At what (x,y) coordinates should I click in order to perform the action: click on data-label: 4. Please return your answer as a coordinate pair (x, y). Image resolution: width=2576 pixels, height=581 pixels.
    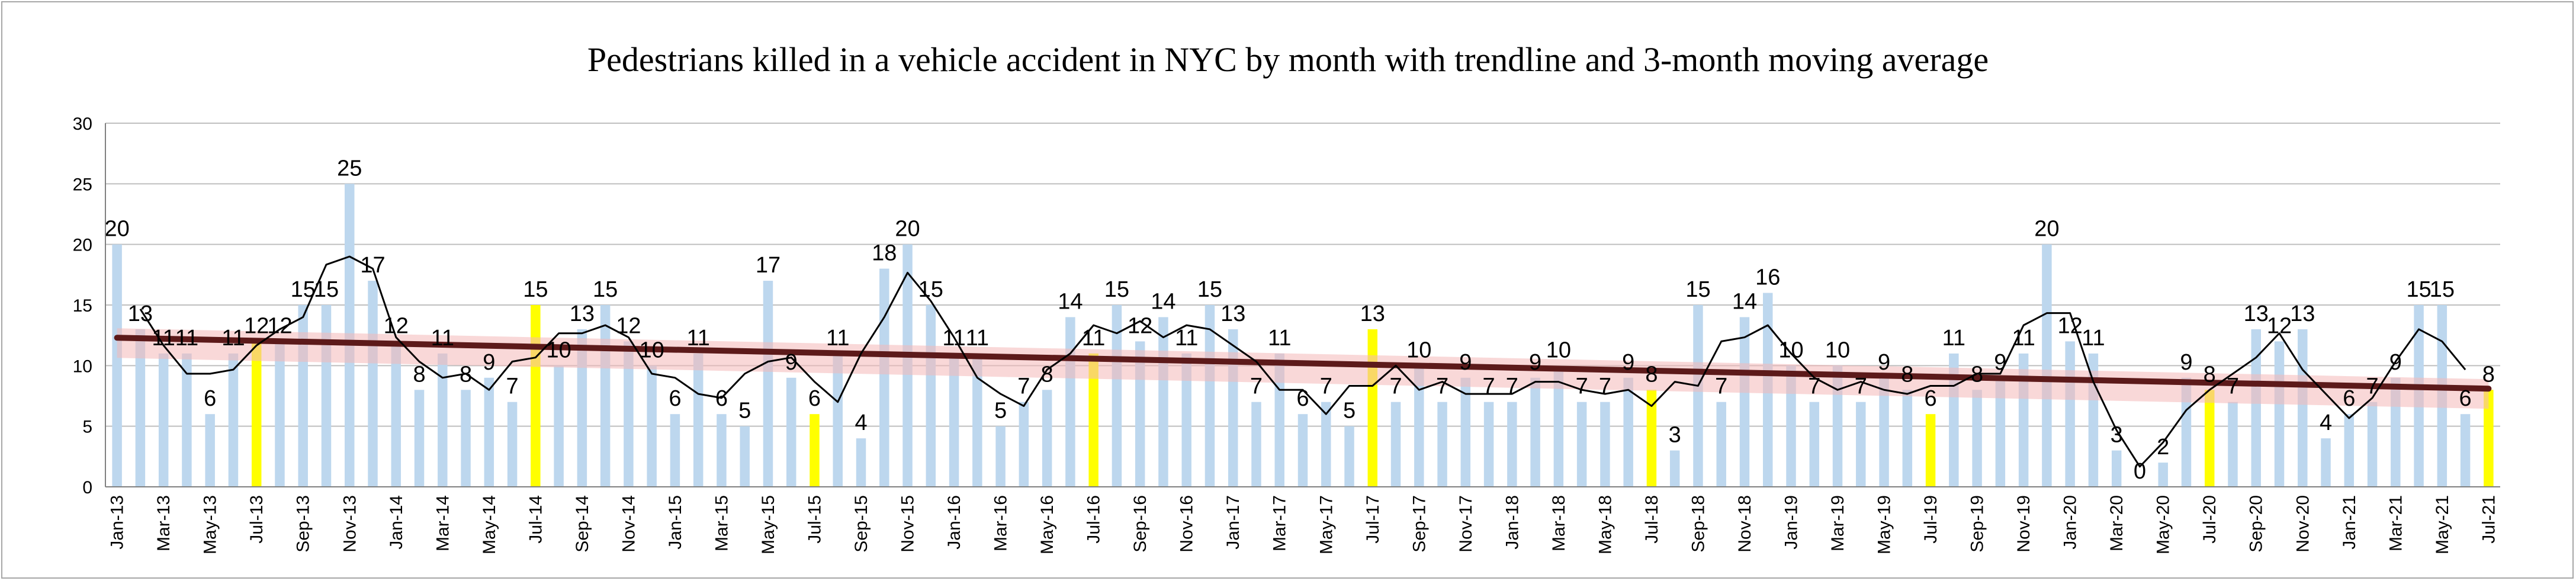
    Looking at the image, I should click on (2326, 422).